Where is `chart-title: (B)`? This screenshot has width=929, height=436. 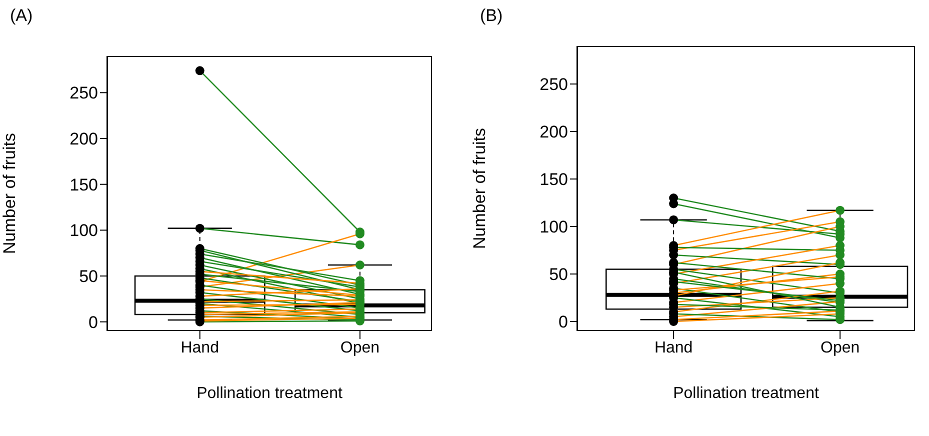 chart-title: (B) is located at coordinates (491, 16).